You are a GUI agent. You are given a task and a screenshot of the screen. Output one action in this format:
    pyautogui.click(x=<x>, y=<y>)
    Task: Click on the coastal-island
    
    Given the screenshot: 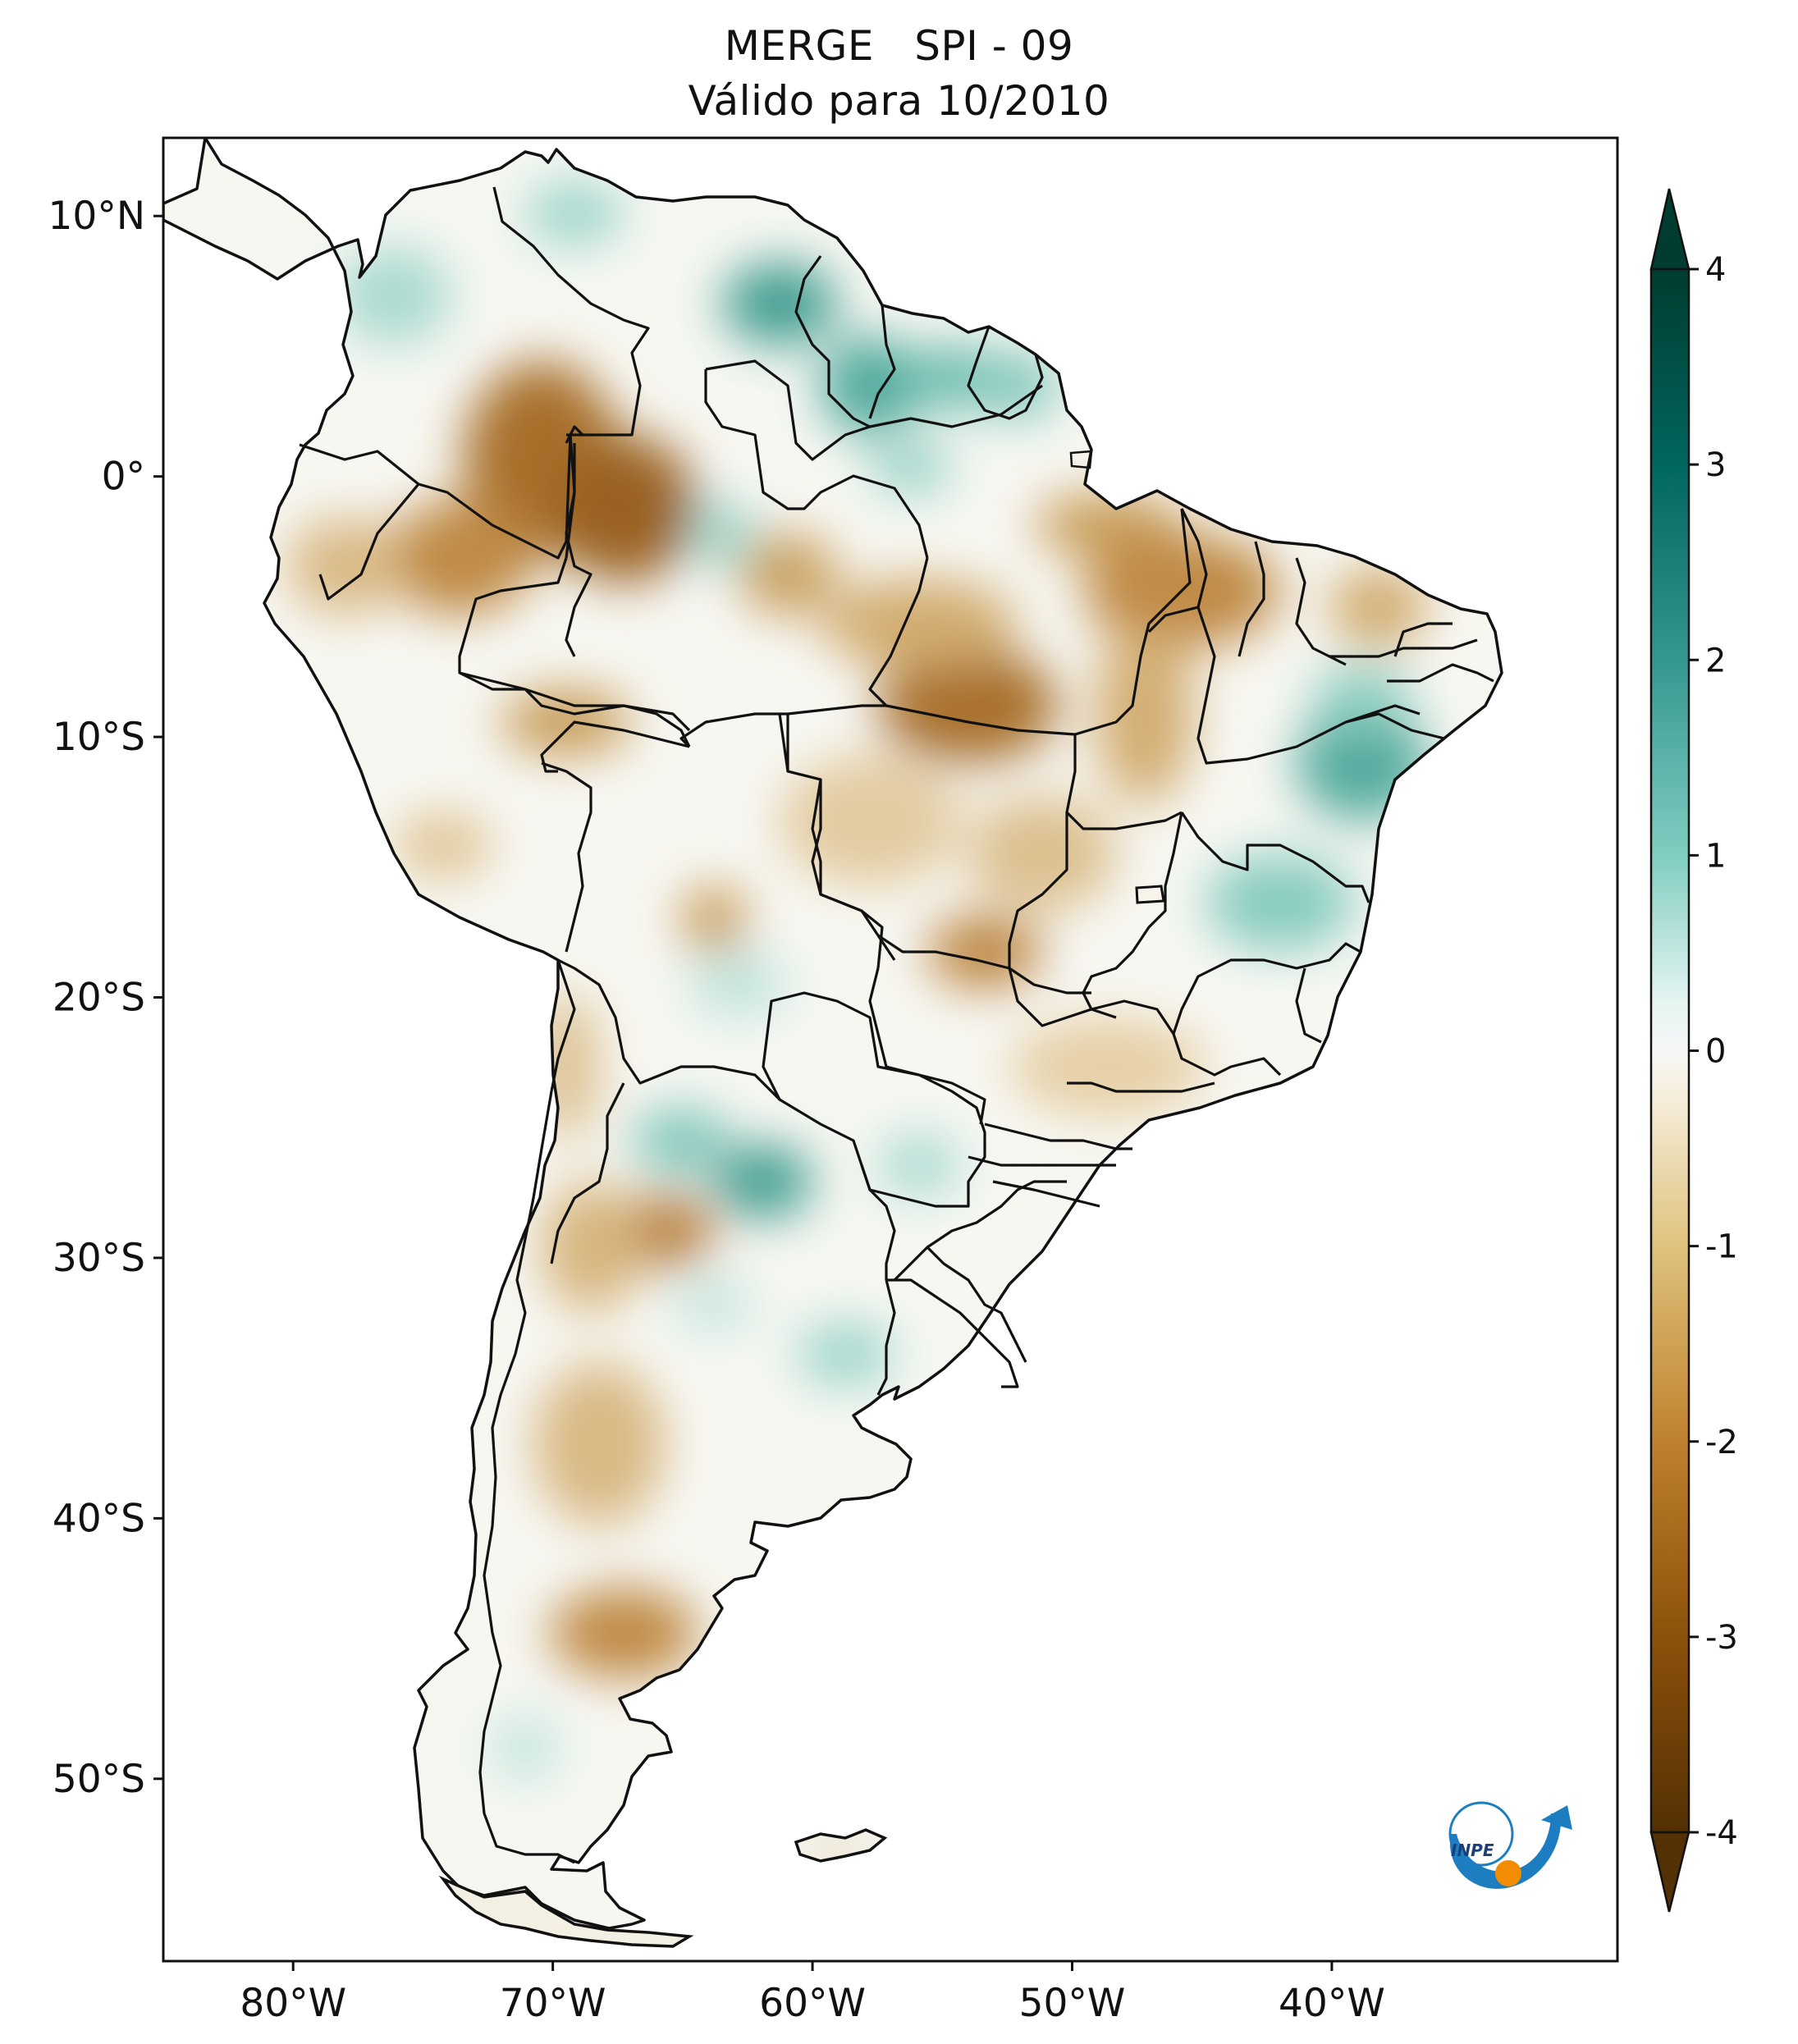 What is the action you would take?
    pyautogui.click(x=1081, y=459)
    